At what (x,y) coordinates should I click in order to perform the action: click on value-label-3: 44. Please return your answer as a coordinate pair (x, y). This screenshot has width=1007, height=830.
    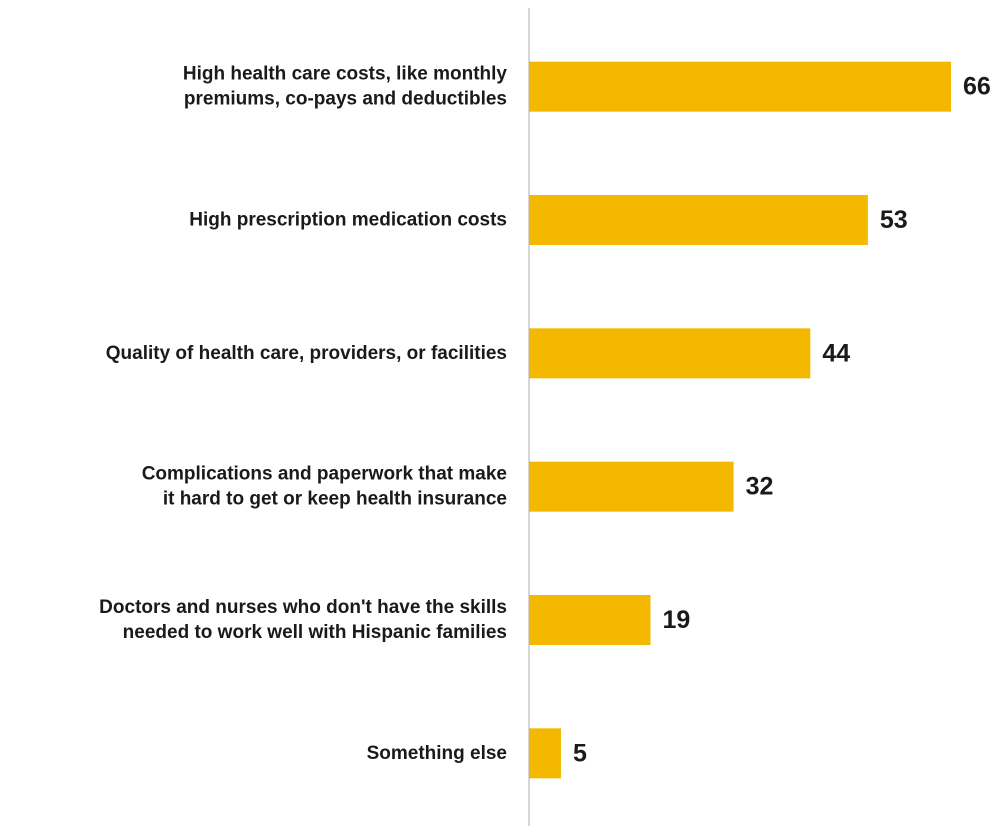
    Looking at the image, I should click on (836, 353).